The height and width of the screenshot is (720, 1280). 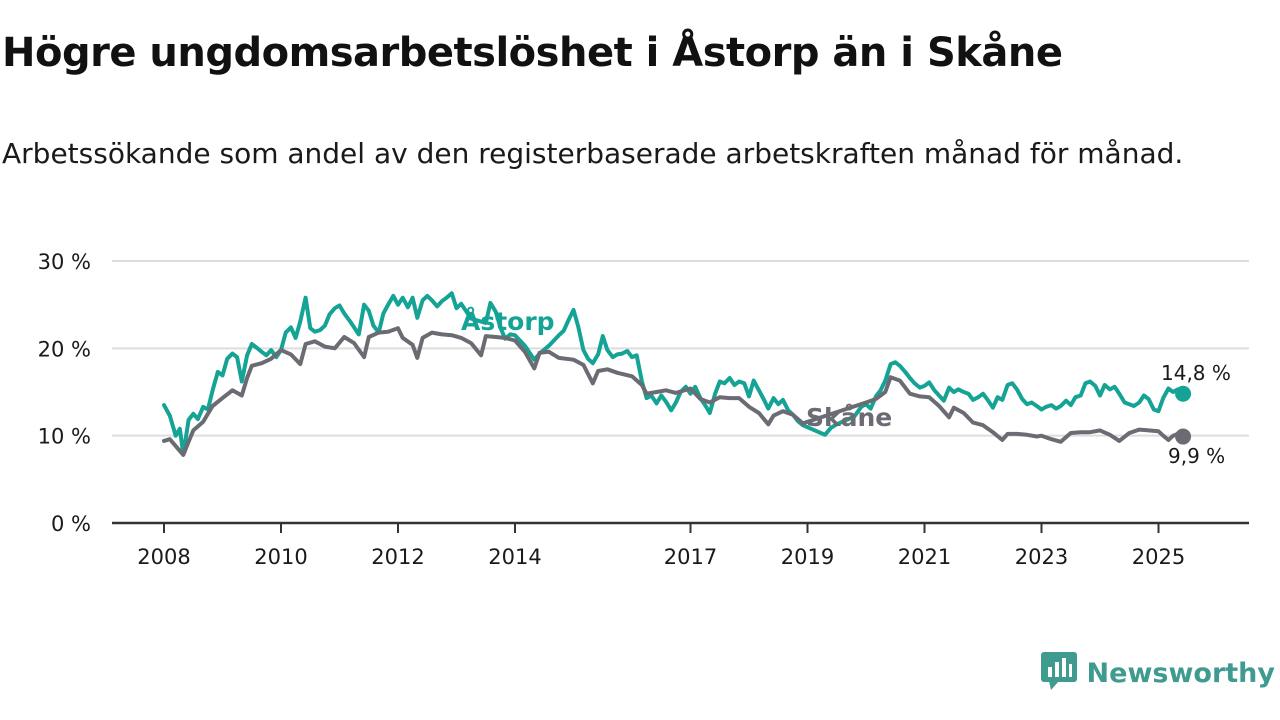 What do you see at coordinates (1183, 393) in the screenshot?
I see `end-point-astorp` at bounding box center [1183, 393].